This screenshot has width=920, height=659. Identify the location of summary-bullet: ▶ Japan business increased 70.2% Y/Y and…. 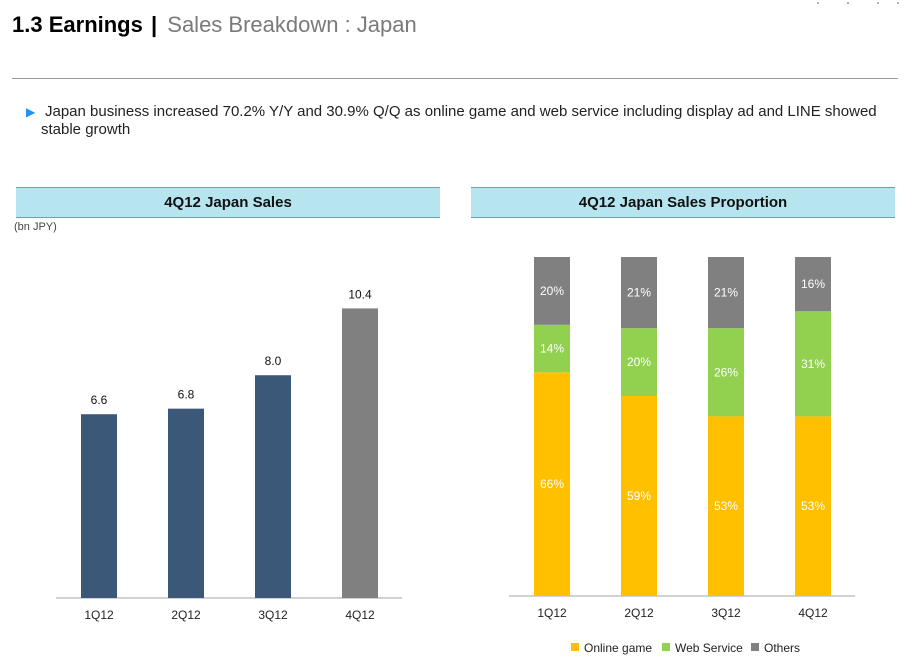
(461, 121).